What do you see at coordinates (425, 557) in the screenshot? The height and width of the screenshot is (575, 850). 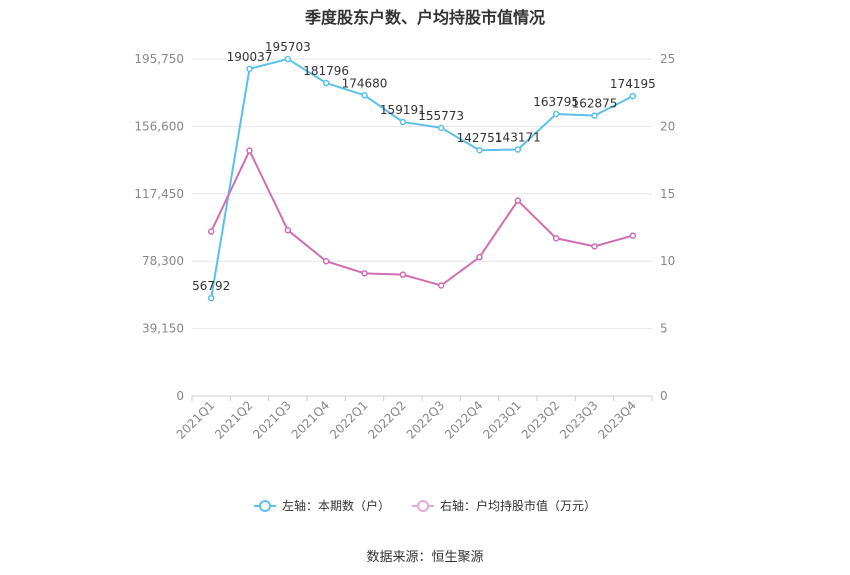 I see `data-source: 数据来源：恒生聚源` at bounding box center [425, 557].